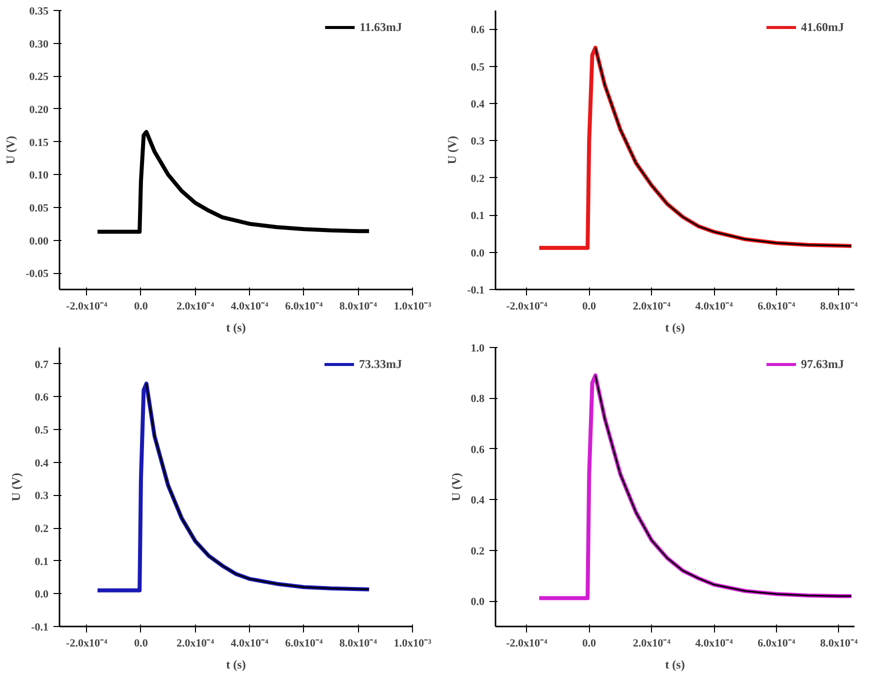 Image resolution: width=884 pixels, height=675 pixels. Describe the element at coordinates (39, 77) in the screenshot. I see `y-tick-label: 0.25` at that location.